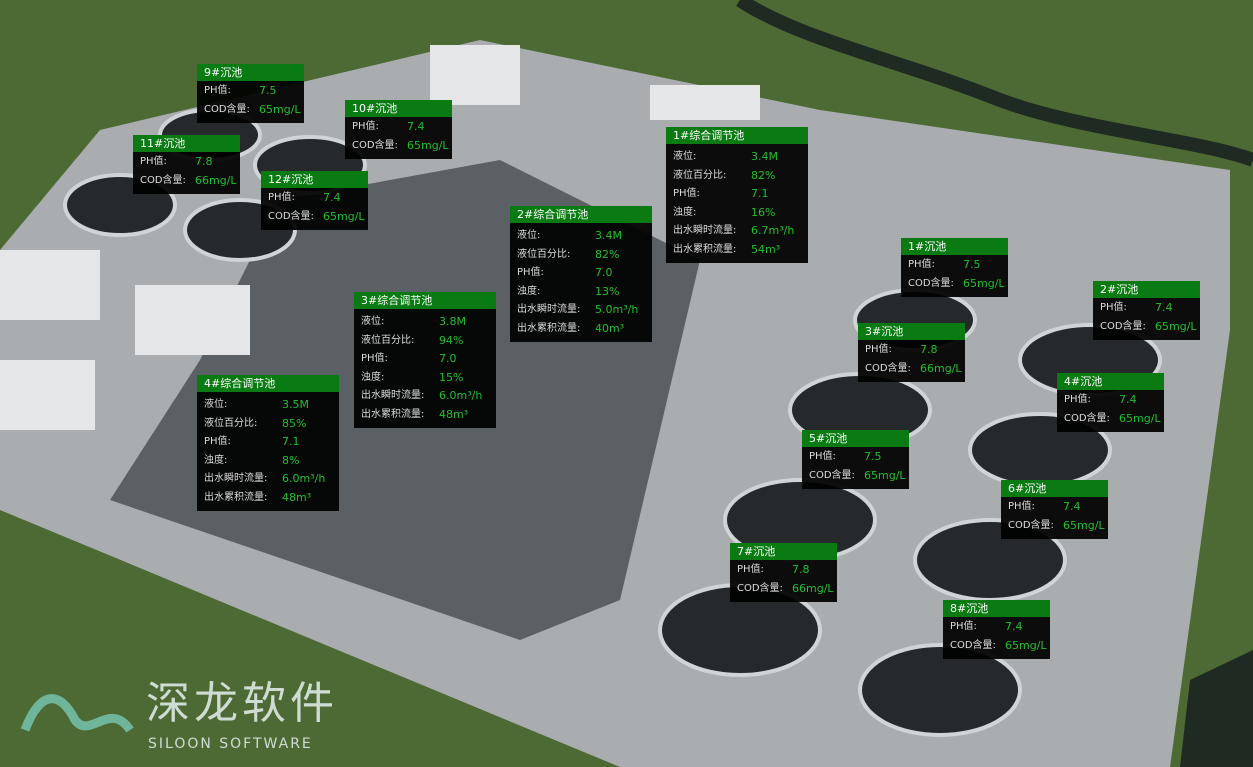  What do you see at coordinates (1054, 488) in the screenshot?
I see `panel-title: 6#沉池` at bounding box center [1054, 488].